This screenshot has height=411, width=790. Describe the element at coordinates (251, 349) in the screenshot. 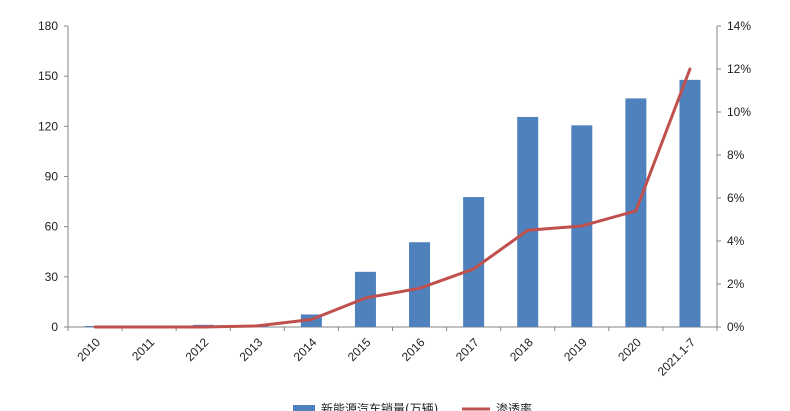

I see `x-tick-label: 2013` at that location.